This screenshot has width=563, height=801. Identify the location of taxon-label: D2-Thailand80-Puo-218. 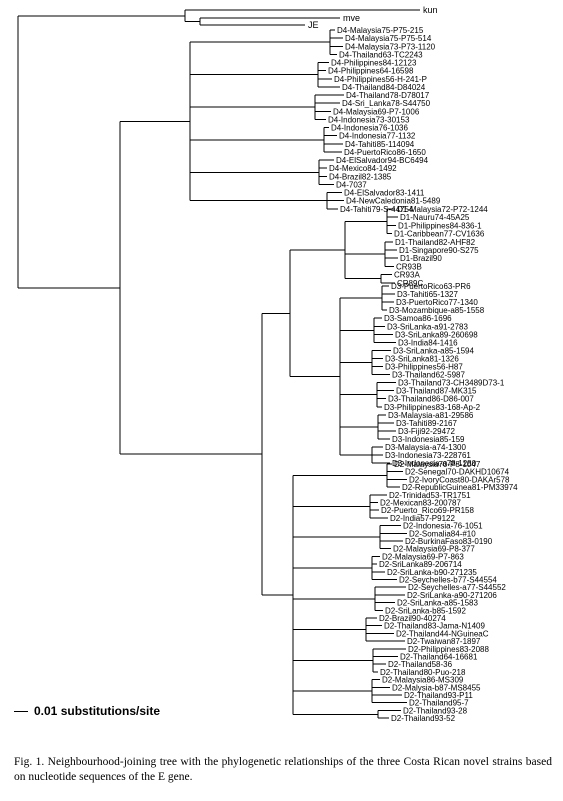
(423, 672).